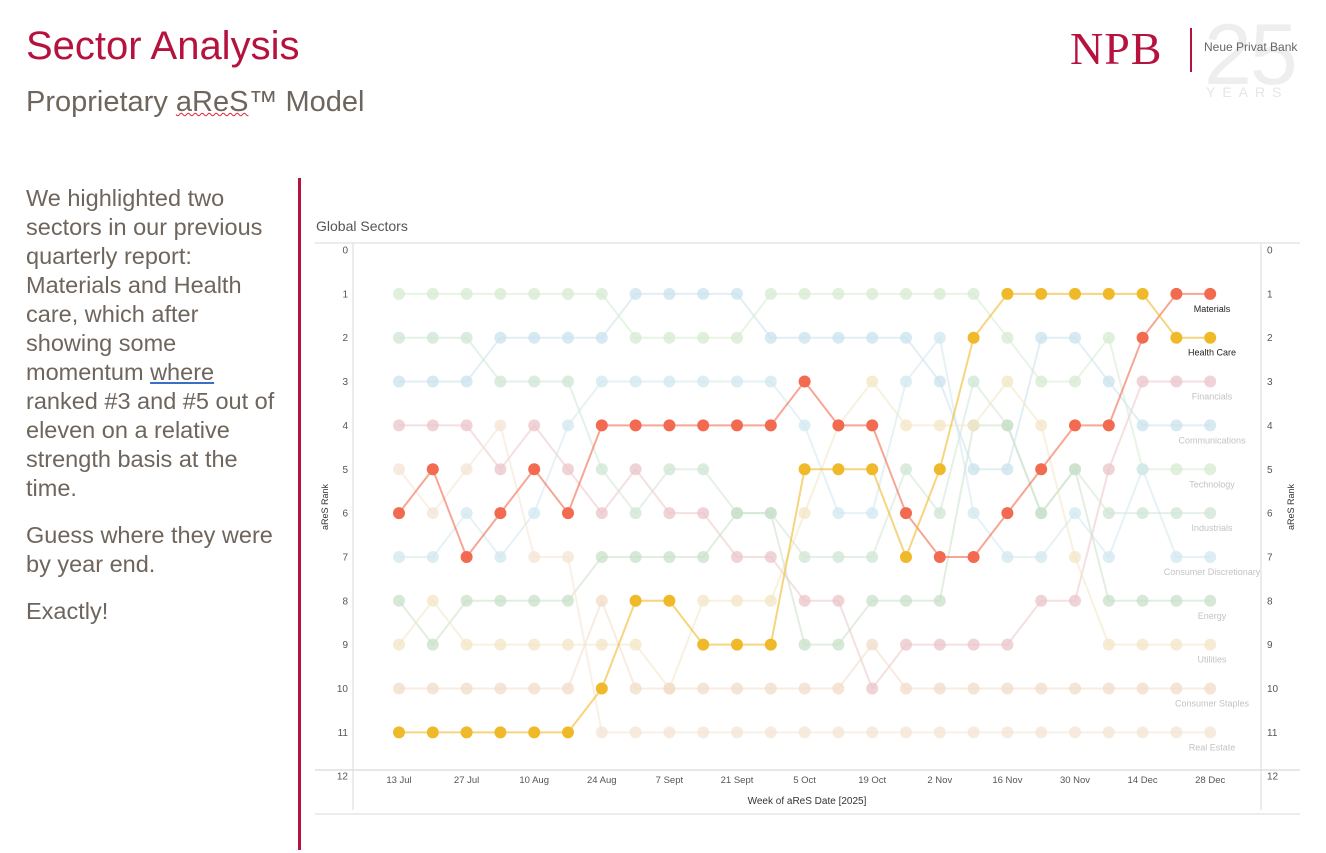  I want to click on logo-bank-name: Neue Privat Bank, so click(1251, 47).